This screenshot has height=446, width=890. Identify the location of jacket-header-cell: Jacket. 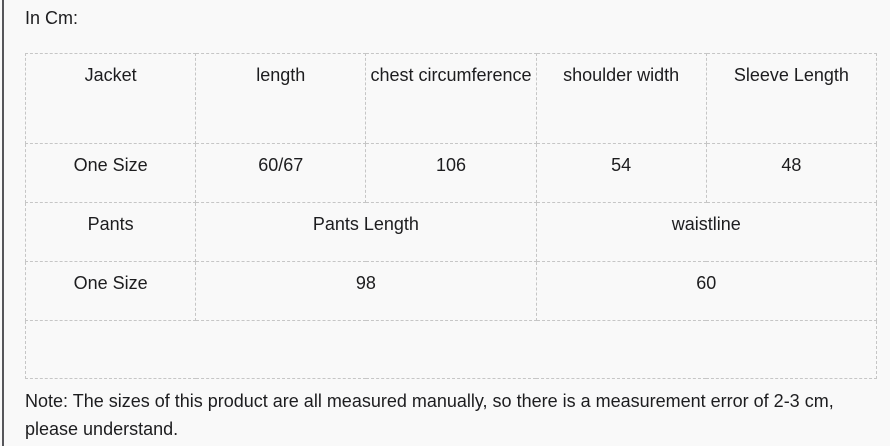
(110, 98).